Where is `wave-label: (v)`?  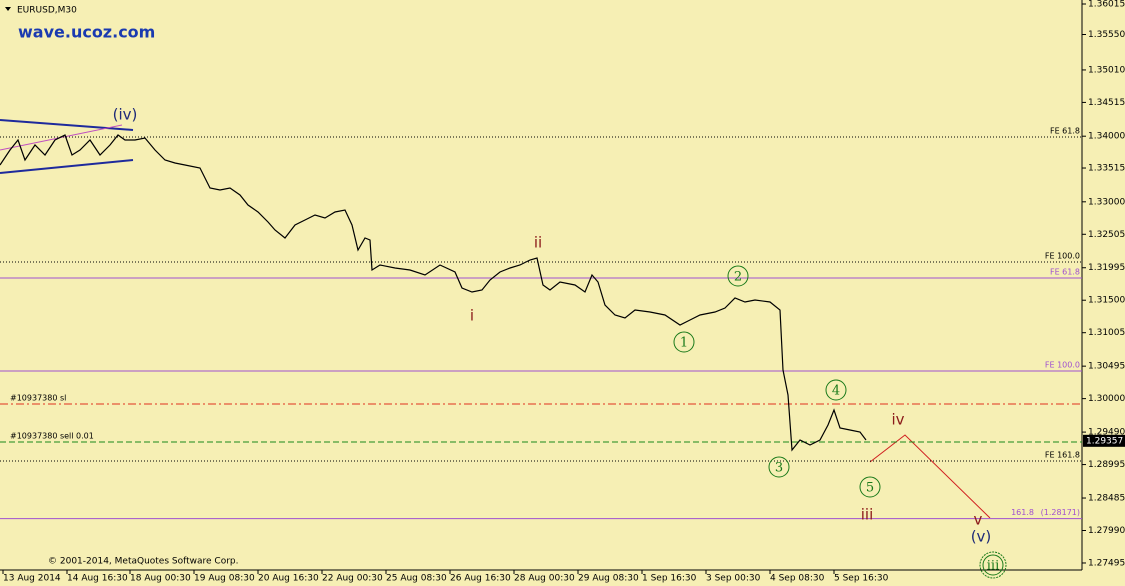
wave-label: (v) is located at coordinates (981, 537).